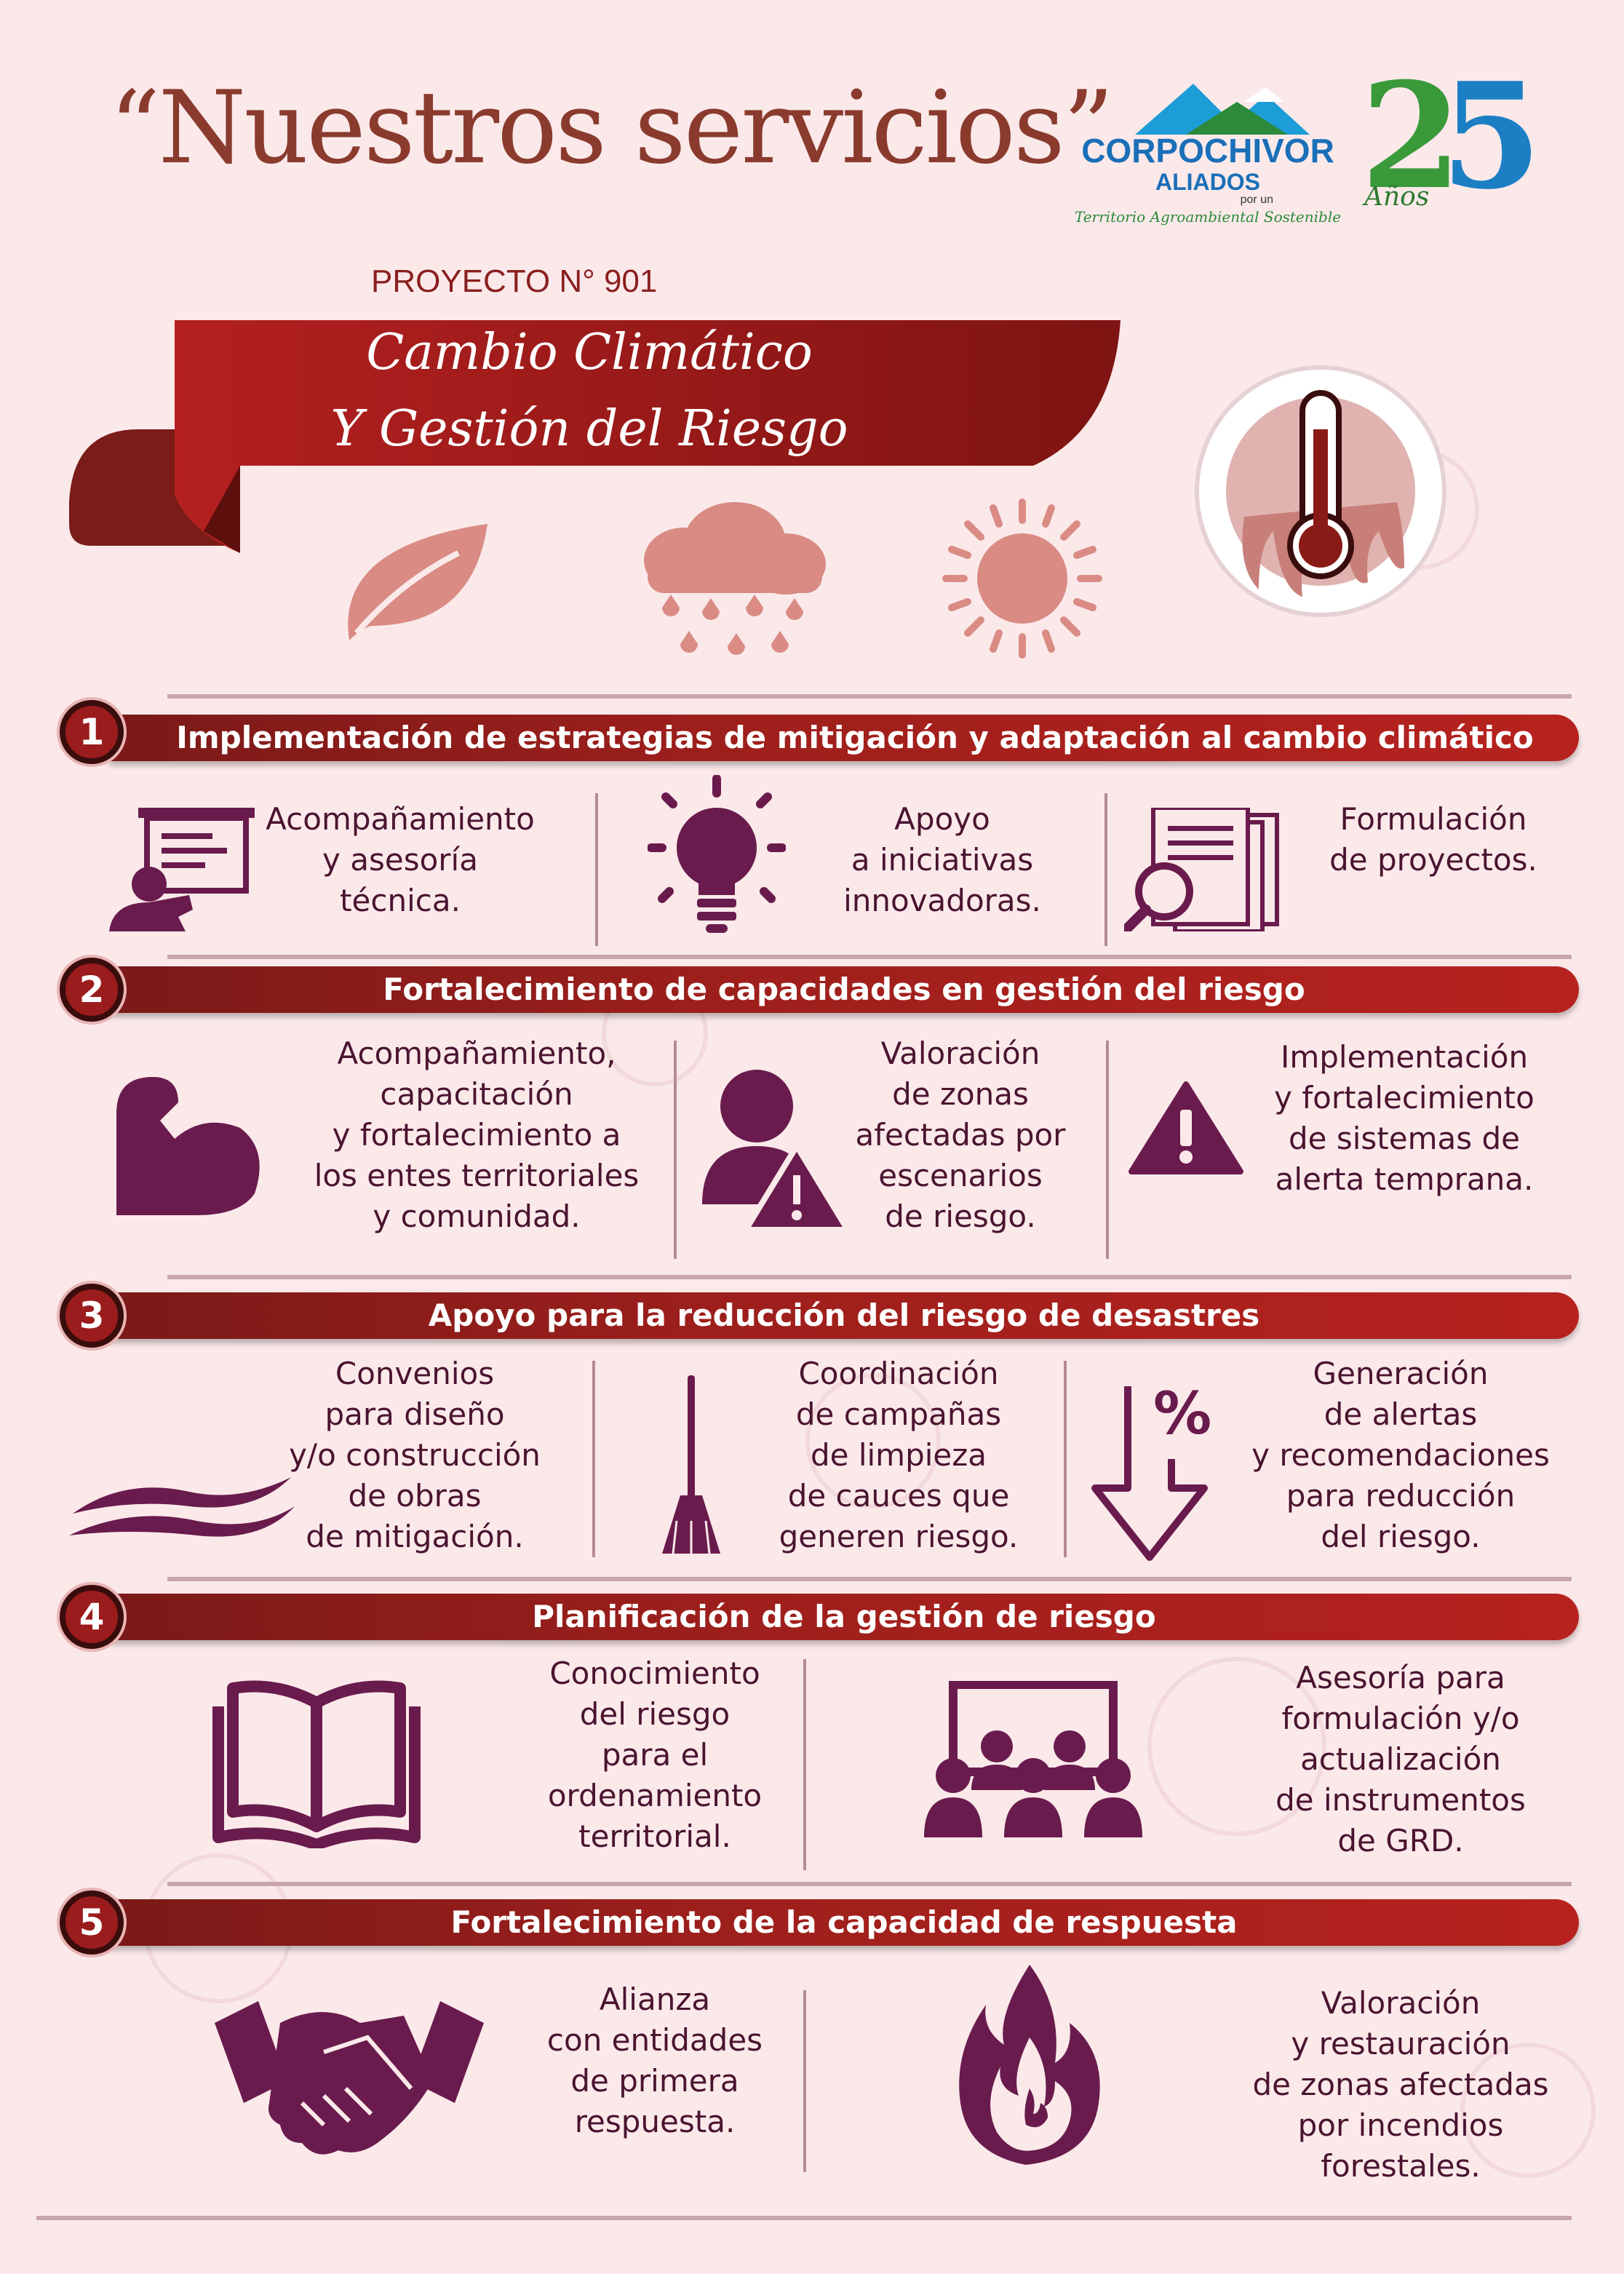 This screenshot has height=2274, width=1624. Describe the element at coordinates (1320, 491) in the screenshot. I see `melting-thermometer-icon` at that location.